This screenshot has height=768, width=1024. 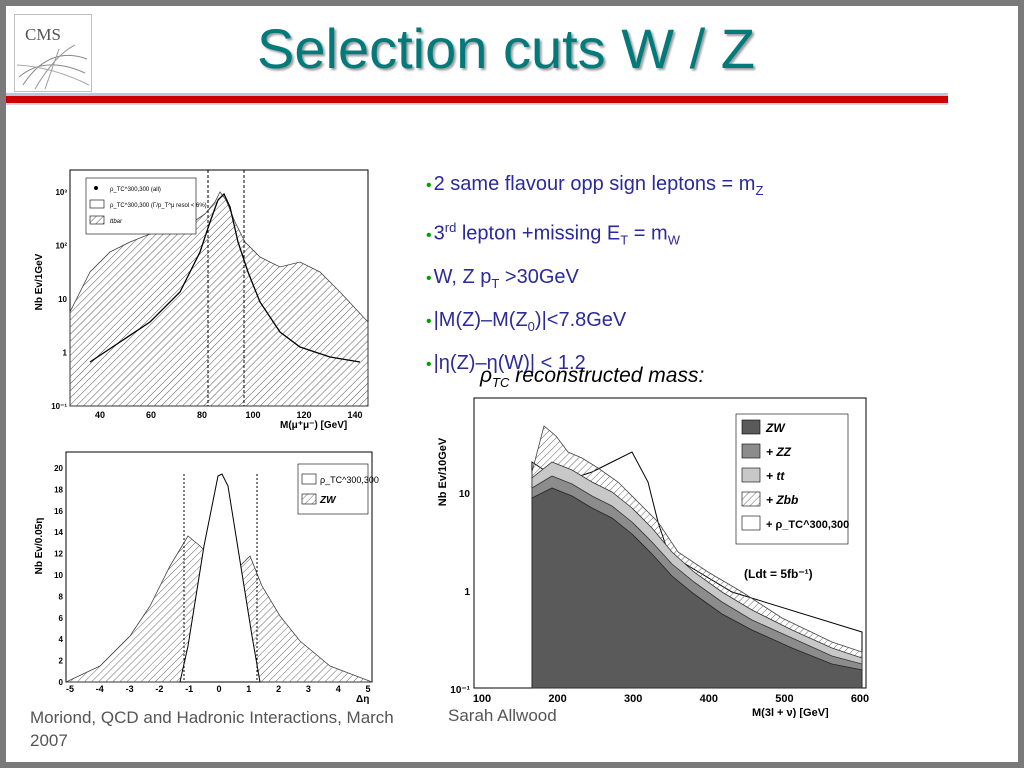 I want to click on legend-label-ttbar: ttbar, so click(x=116, y=222).